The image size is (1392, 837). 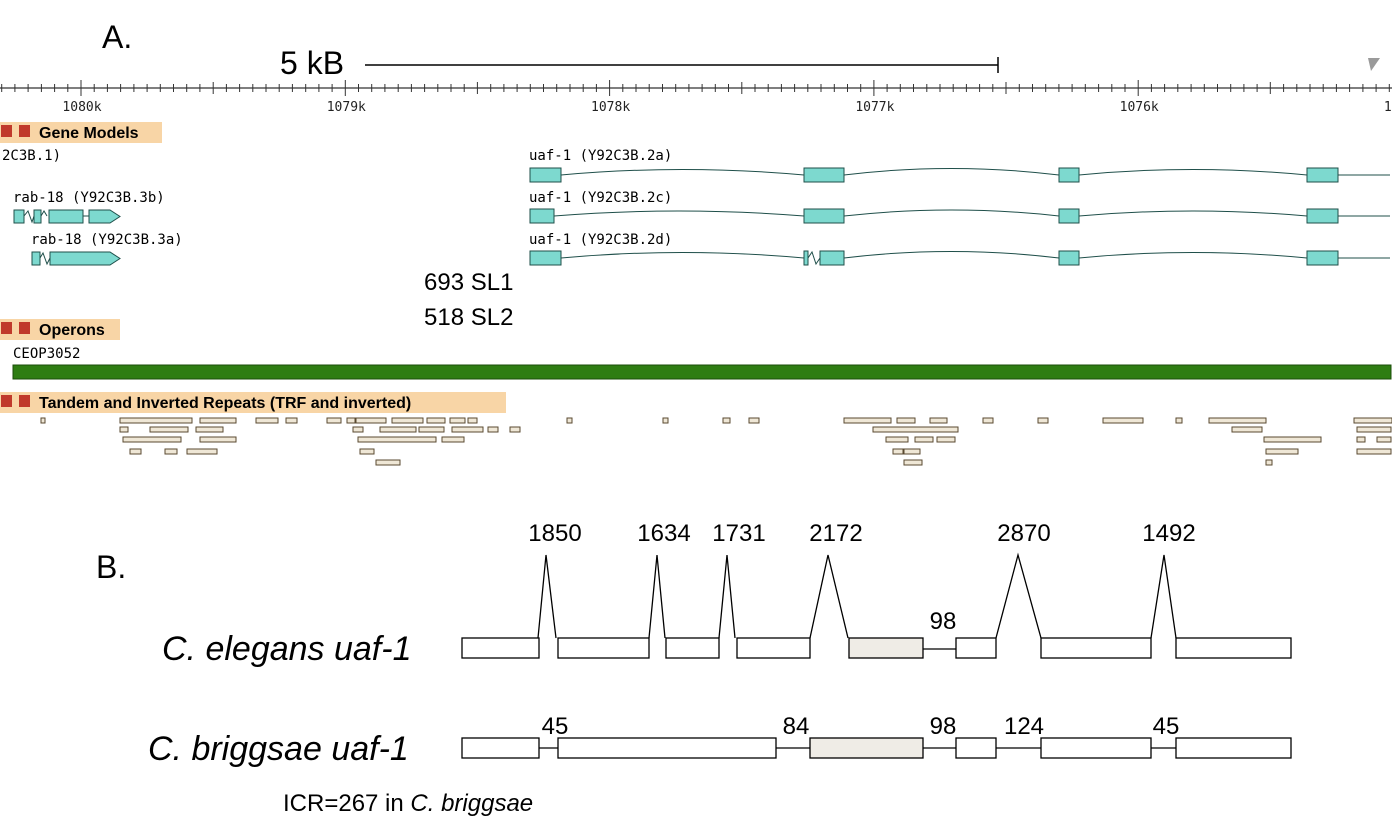 I want to click on gene-label-uaf1-2c: uaf-1 (Y92C3B.2c), so click(x=600, y=198).